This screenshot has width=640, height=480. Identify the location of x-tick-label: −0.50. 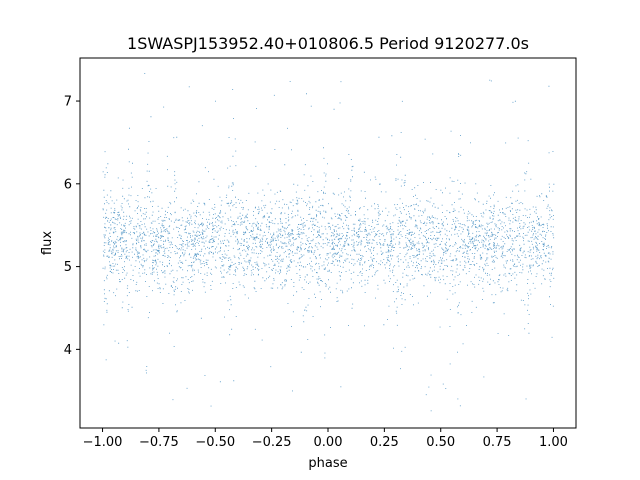
(215, 442).